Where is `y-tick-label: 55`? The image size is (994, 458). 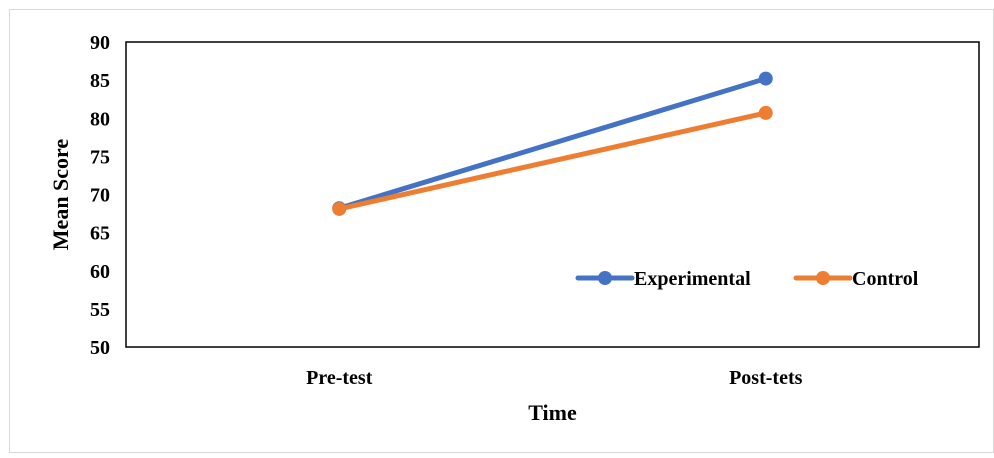 y-tick-label: 55 is located at coordinates (100, 310).